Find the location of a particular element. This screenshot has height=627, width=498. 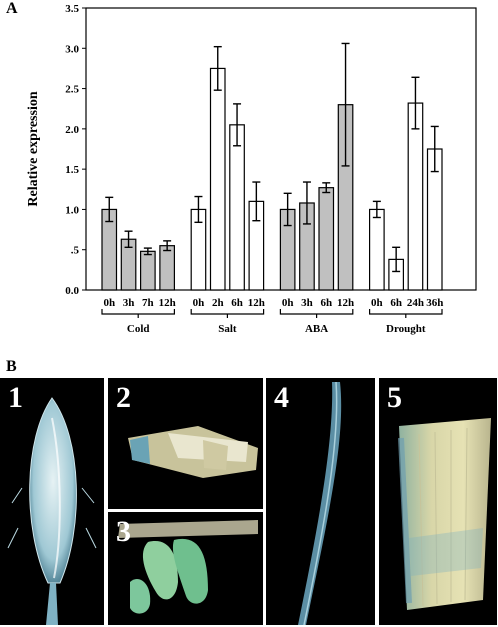

x-tick-label: 7h is located at coordinates (148, 303).